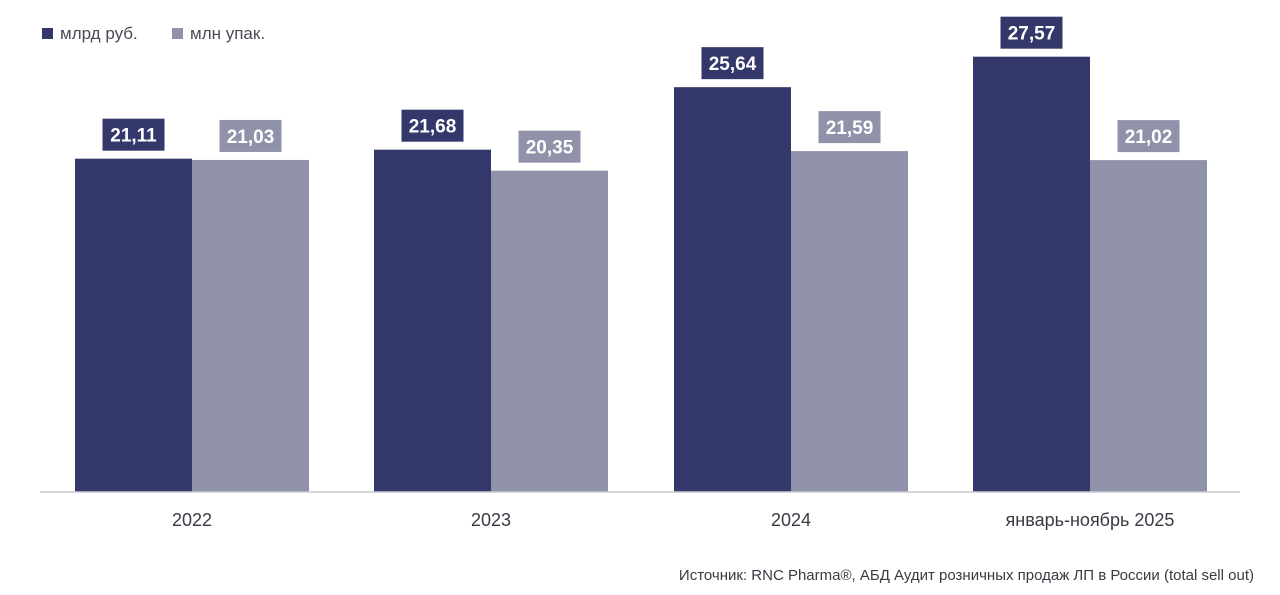  I want to click on value-label-1-3: 21,02, so click(1149, 137).